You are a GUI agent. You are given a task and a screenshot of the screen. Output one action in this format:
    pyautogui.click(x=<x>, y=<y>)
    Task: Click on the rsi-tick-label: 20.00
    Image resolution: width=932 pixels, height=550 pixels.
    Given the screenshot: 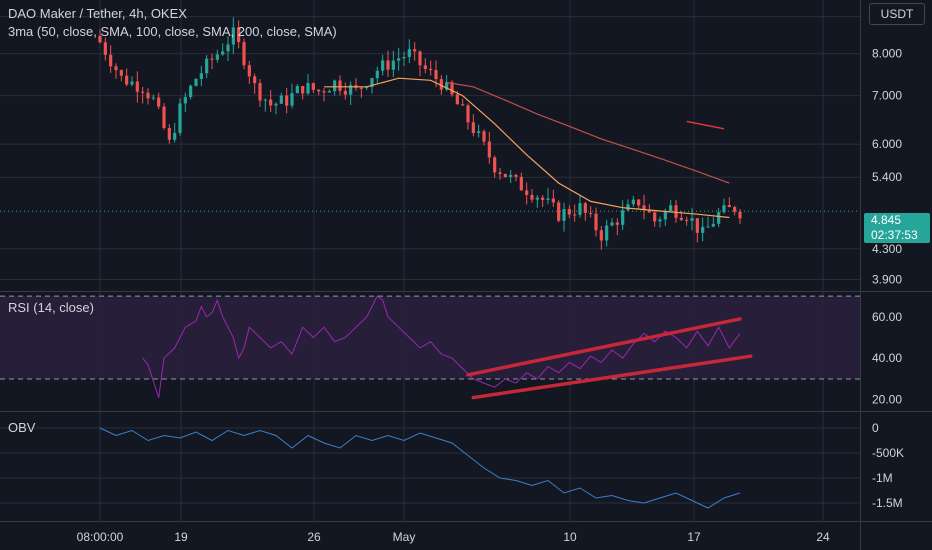 What is the action you would take?
    pyautogui.click(x=887, y=400)
    